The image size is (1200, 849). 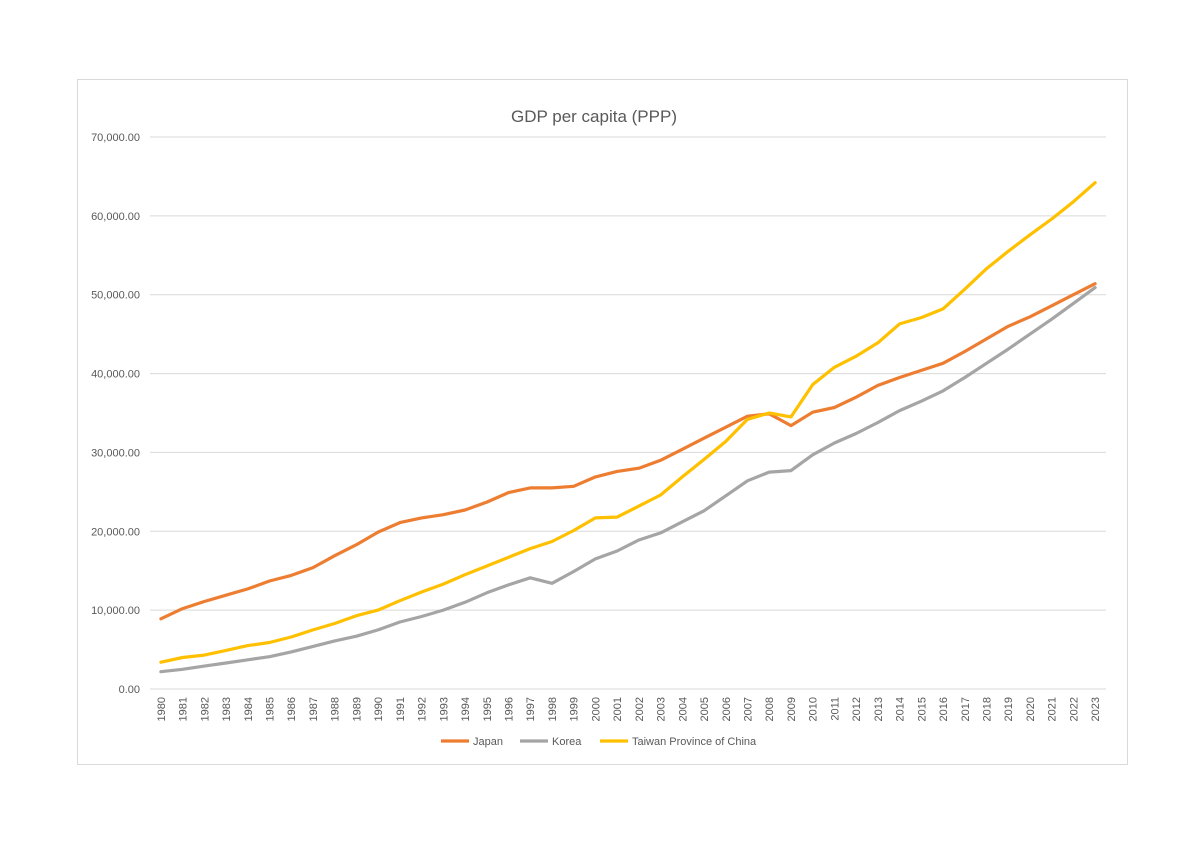 I want to click on x-tick-label: 1995, so click(x=488, y=709).